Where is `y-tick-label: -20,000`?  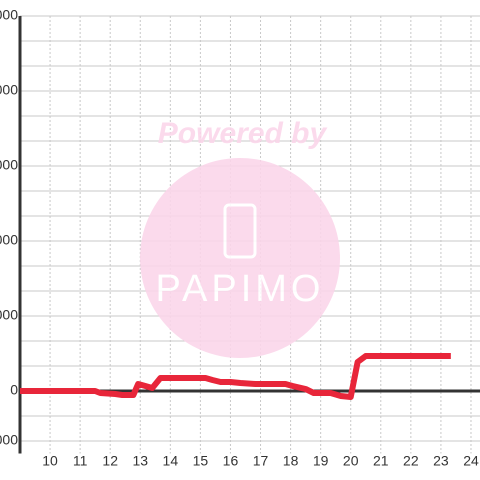 y-tick-label: -20,000 is located at coordinates (9, 440).